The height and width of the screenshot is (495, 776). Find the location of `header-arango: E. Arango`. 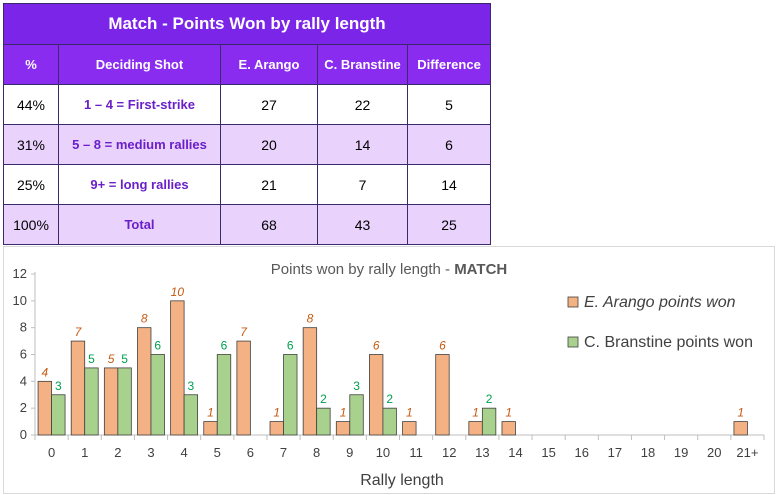

header-arango: E. Arango is located at coordinates (269, 64).